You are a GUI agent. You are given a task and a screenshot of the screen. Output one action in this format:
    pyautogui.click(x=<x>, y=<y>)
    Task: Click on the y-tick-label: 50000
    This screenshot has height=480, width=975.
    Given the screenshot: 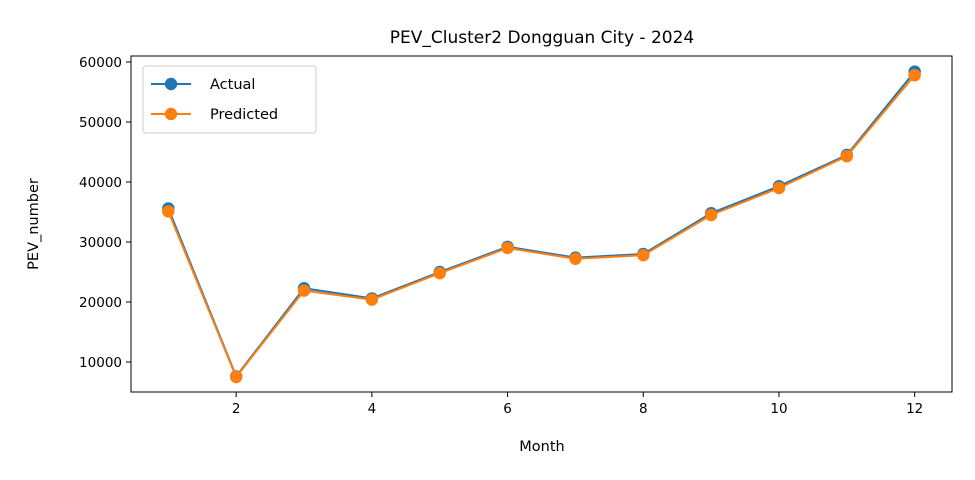 What is the action you would take?
    pyautogui.click(x=100, y=123)
    